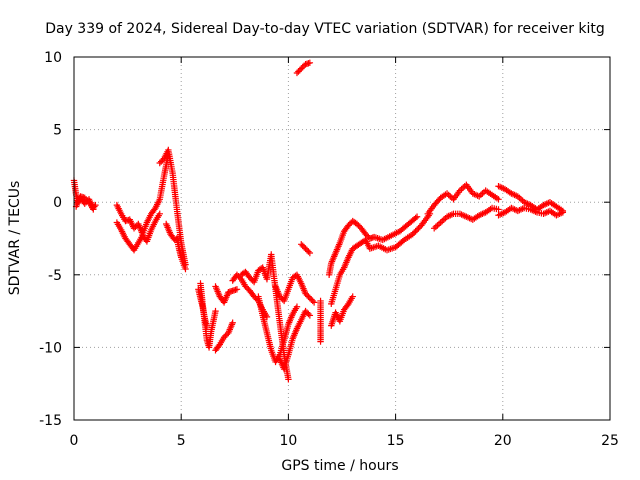 This screenshot has height=480, width=640. What do you see at coordinates (53, 58) in the screenshot?
I see `y-tick-label: 10` at bounding box center [53, 58].